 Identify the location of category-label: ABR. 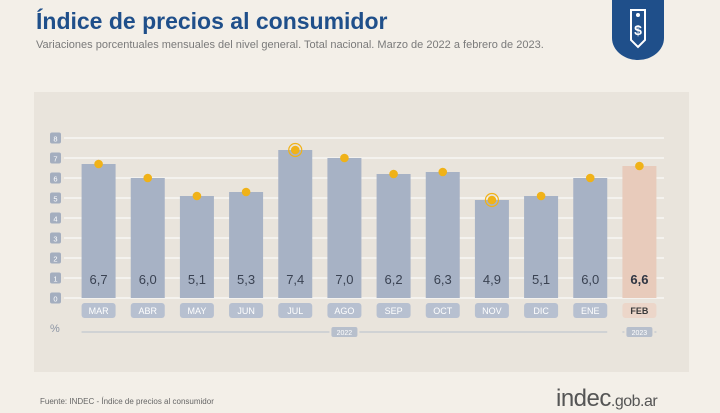
(147, 311).